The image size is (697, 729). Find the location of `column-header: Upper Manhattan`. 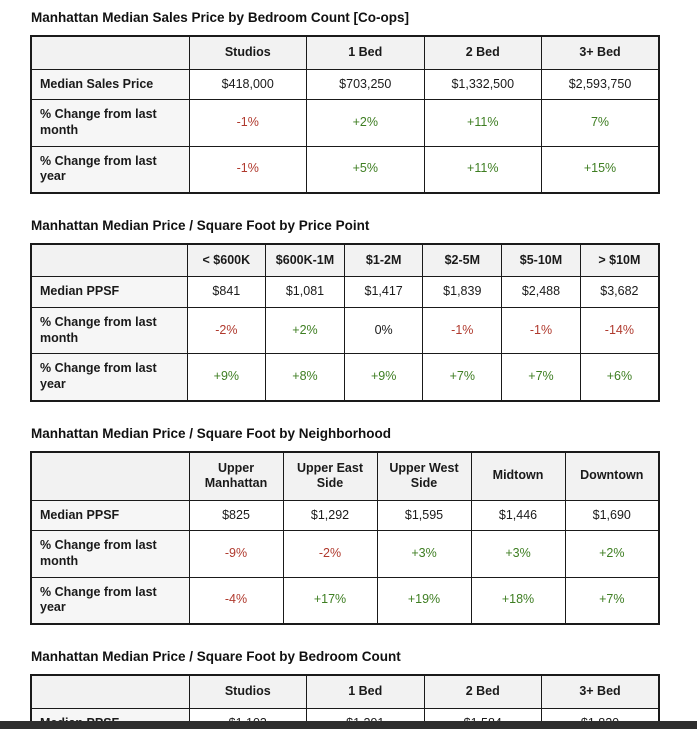

column-header: Upper Manhattan is located at coordinates (236, 476).